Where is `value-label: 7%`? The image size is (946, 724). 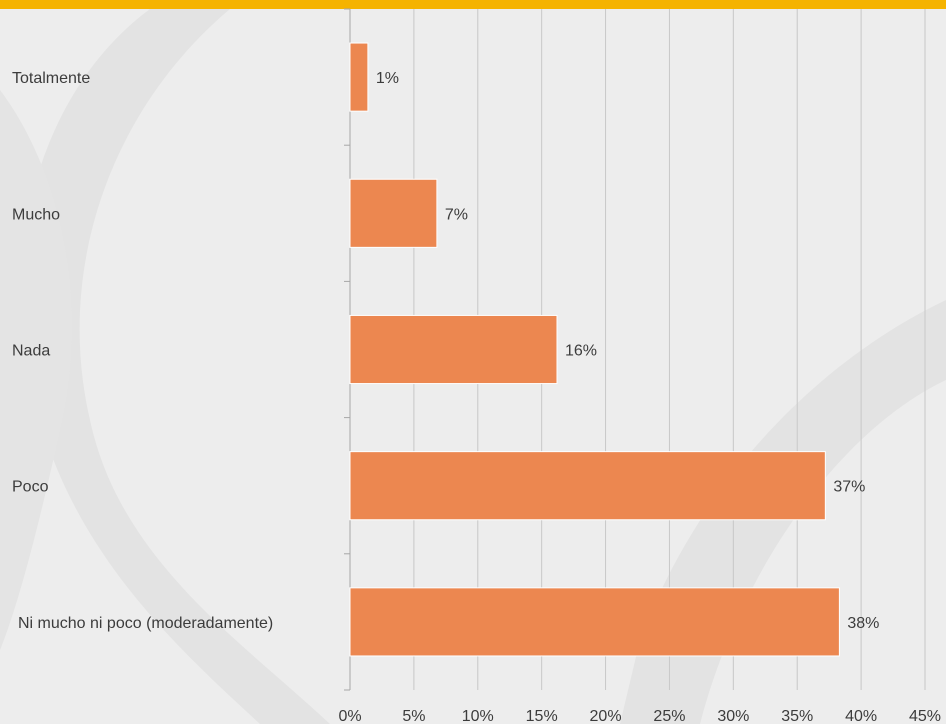 value-label: 7% is located at coordinates (456, 214).